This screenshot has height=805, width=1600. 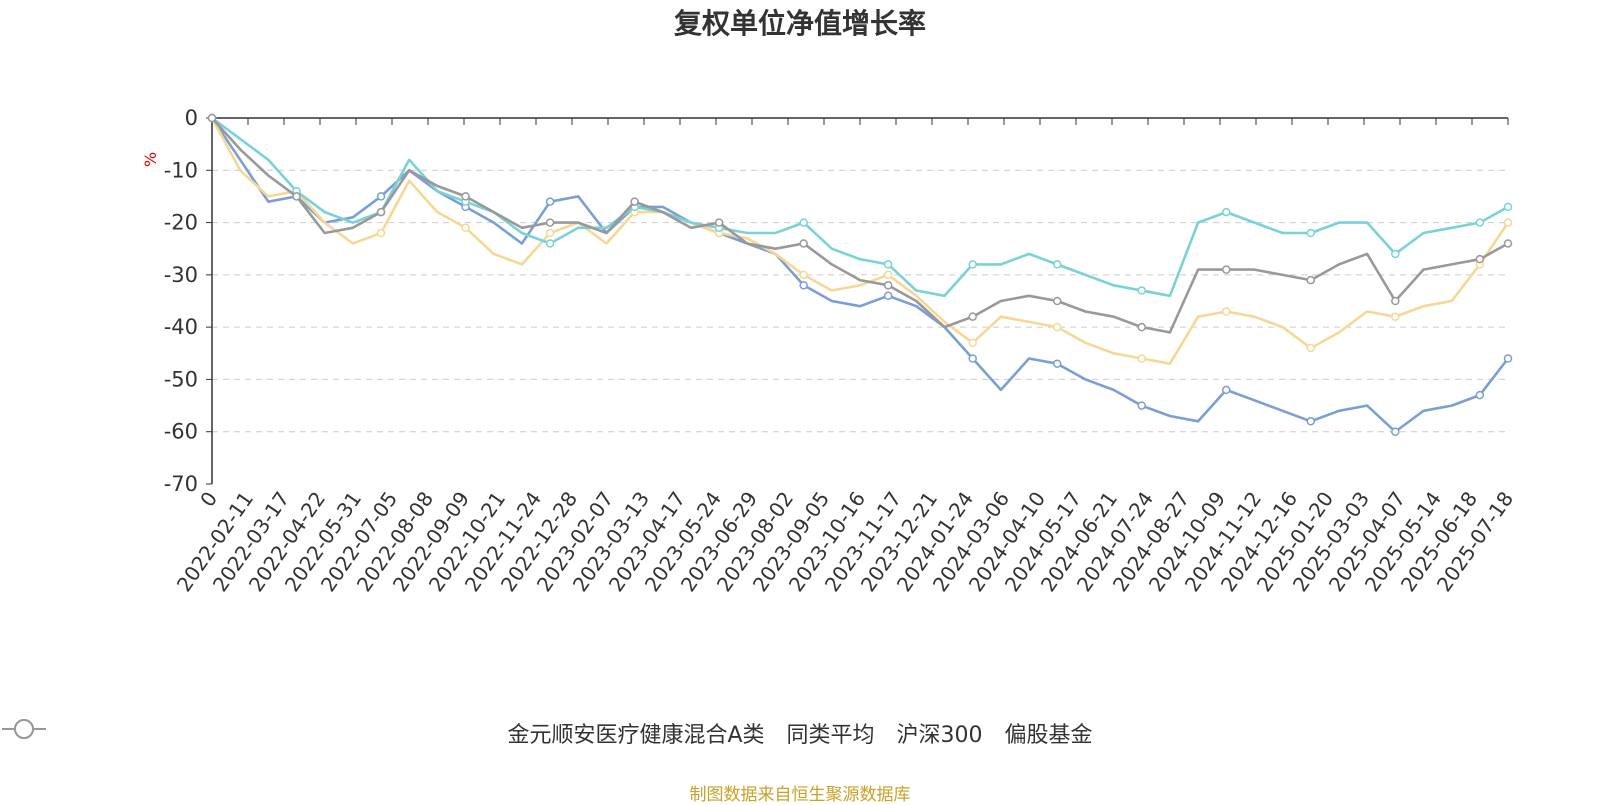 What do you see at coordinates (1048, 735) in the screenshot?
I see `legend-label: 偏股基金` at bounding box center [1048, 735].